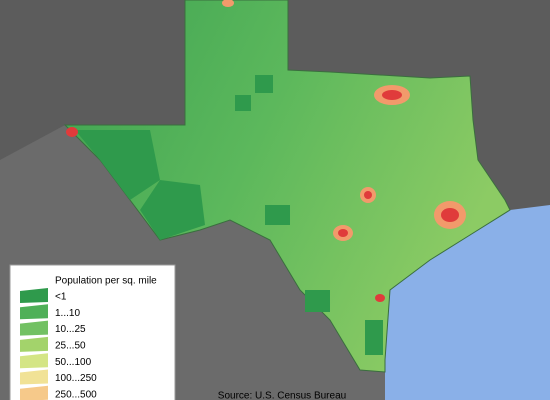 This screenshot has width=550, height=400. Describe the element at coordinates (70, 329) in the screenshot. I see `legend-label: 10...25` at that location.